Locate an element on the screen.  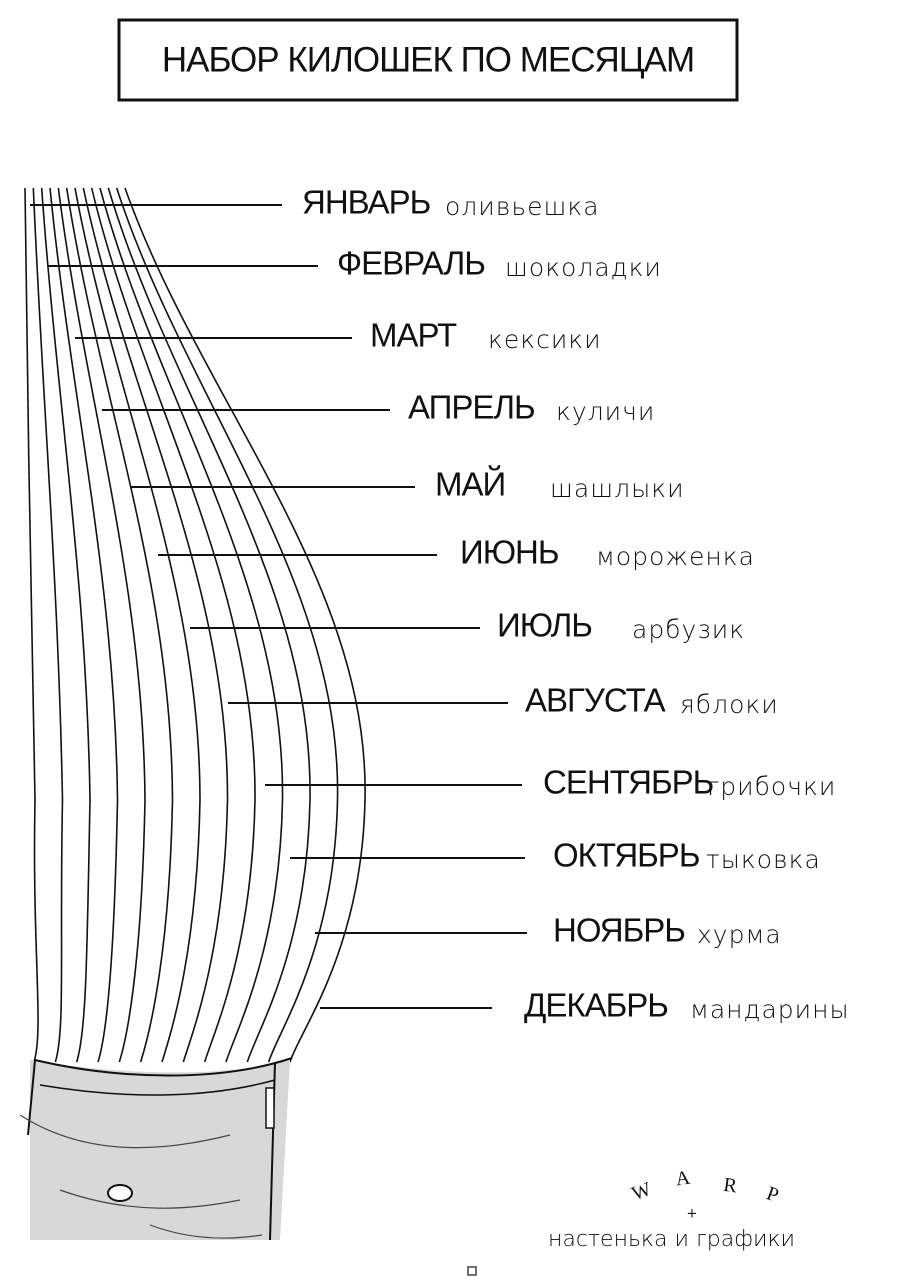
trousers-fill is located at coordinates (160, 1150).